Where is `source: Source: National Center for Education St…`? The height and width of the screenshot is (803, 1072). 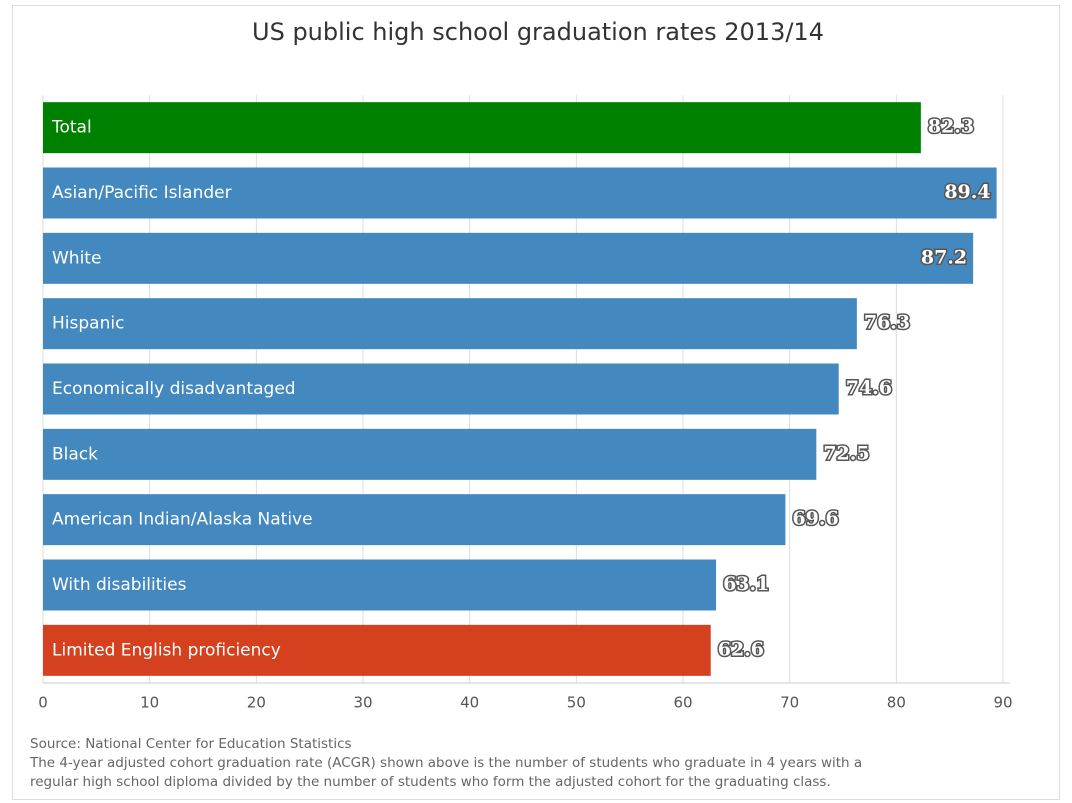
source: Source: National Center for Education St… is located at coordinates (191, 744).